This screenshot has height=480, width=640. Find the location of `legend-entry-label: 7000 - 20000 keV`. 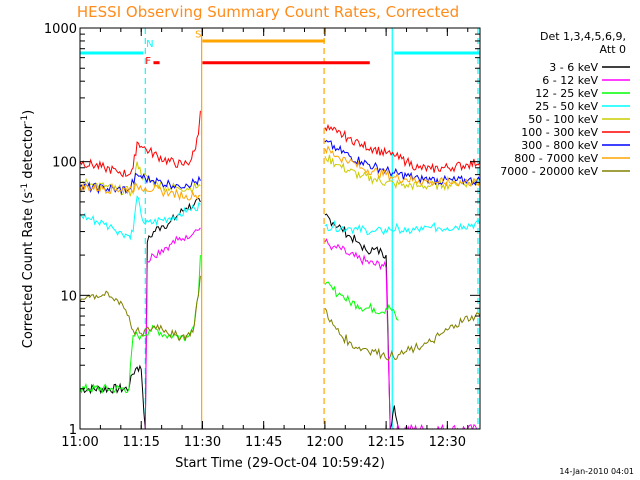

legend-entry-label: 7000 - 20000 keV is located at coordinates (549, 171).